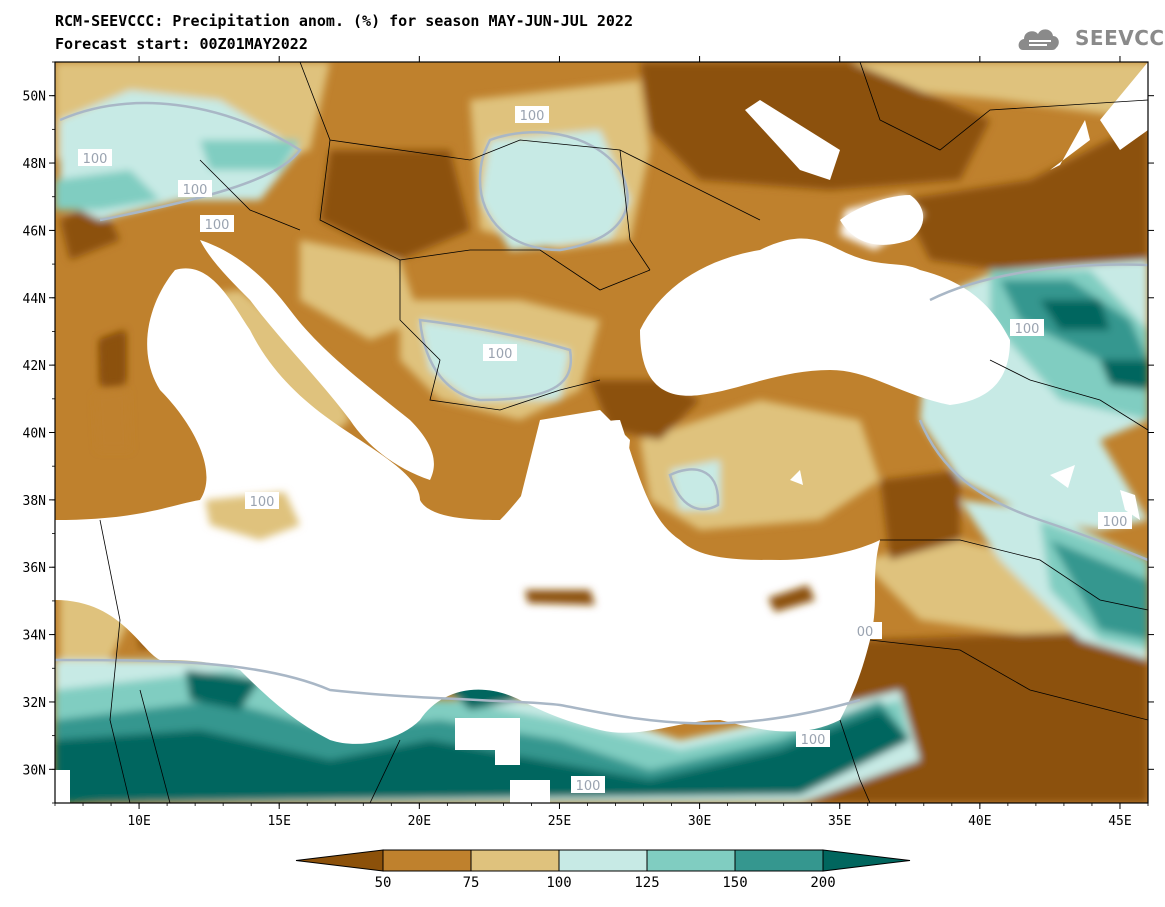 Image resolution: width=1165 pixels, height=907 pixels. Describe the element at coordinates (34, 97) in the screenshot. I see `lat-tick-label: 50N` at that location.